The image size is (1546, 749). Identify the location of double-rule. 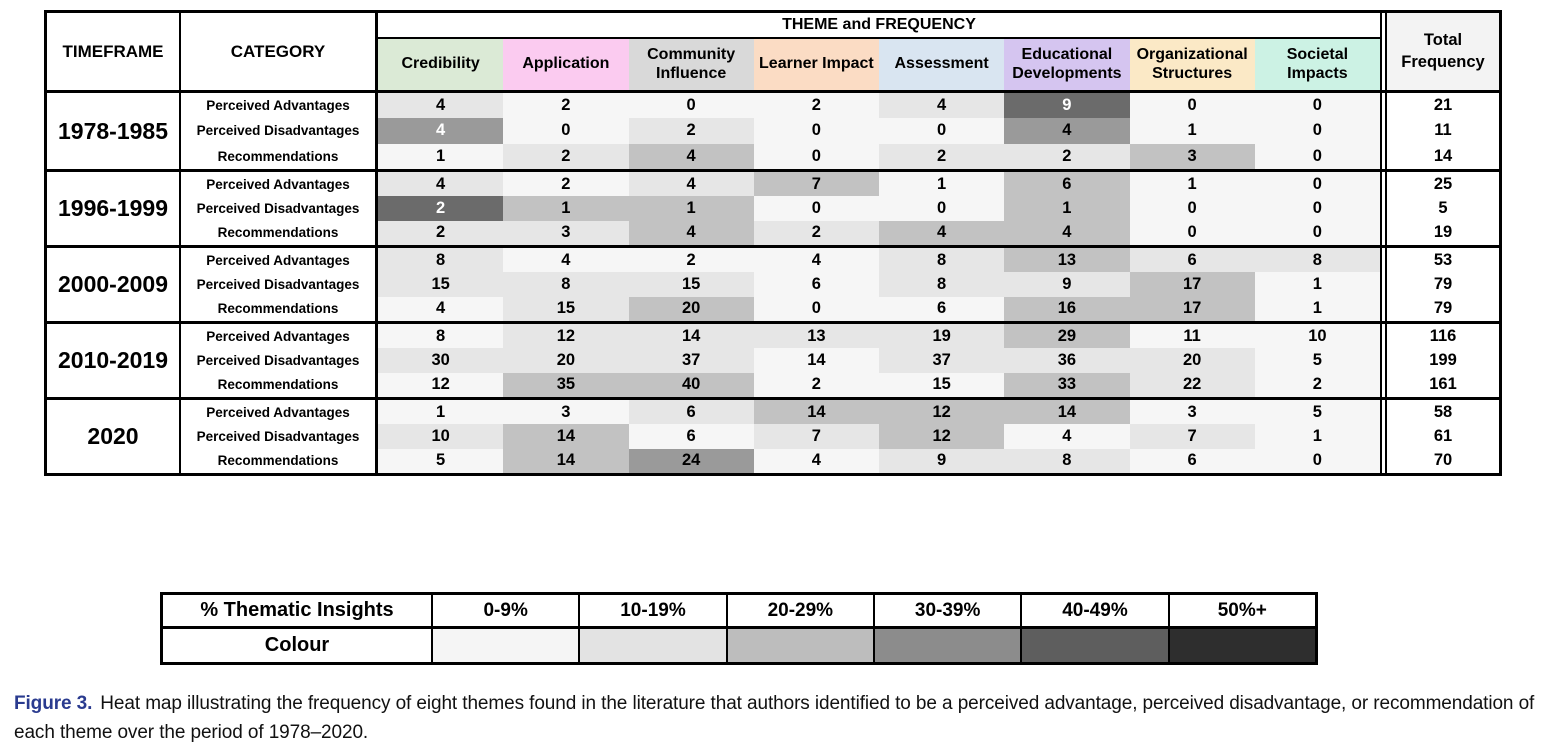
(1383, 284).